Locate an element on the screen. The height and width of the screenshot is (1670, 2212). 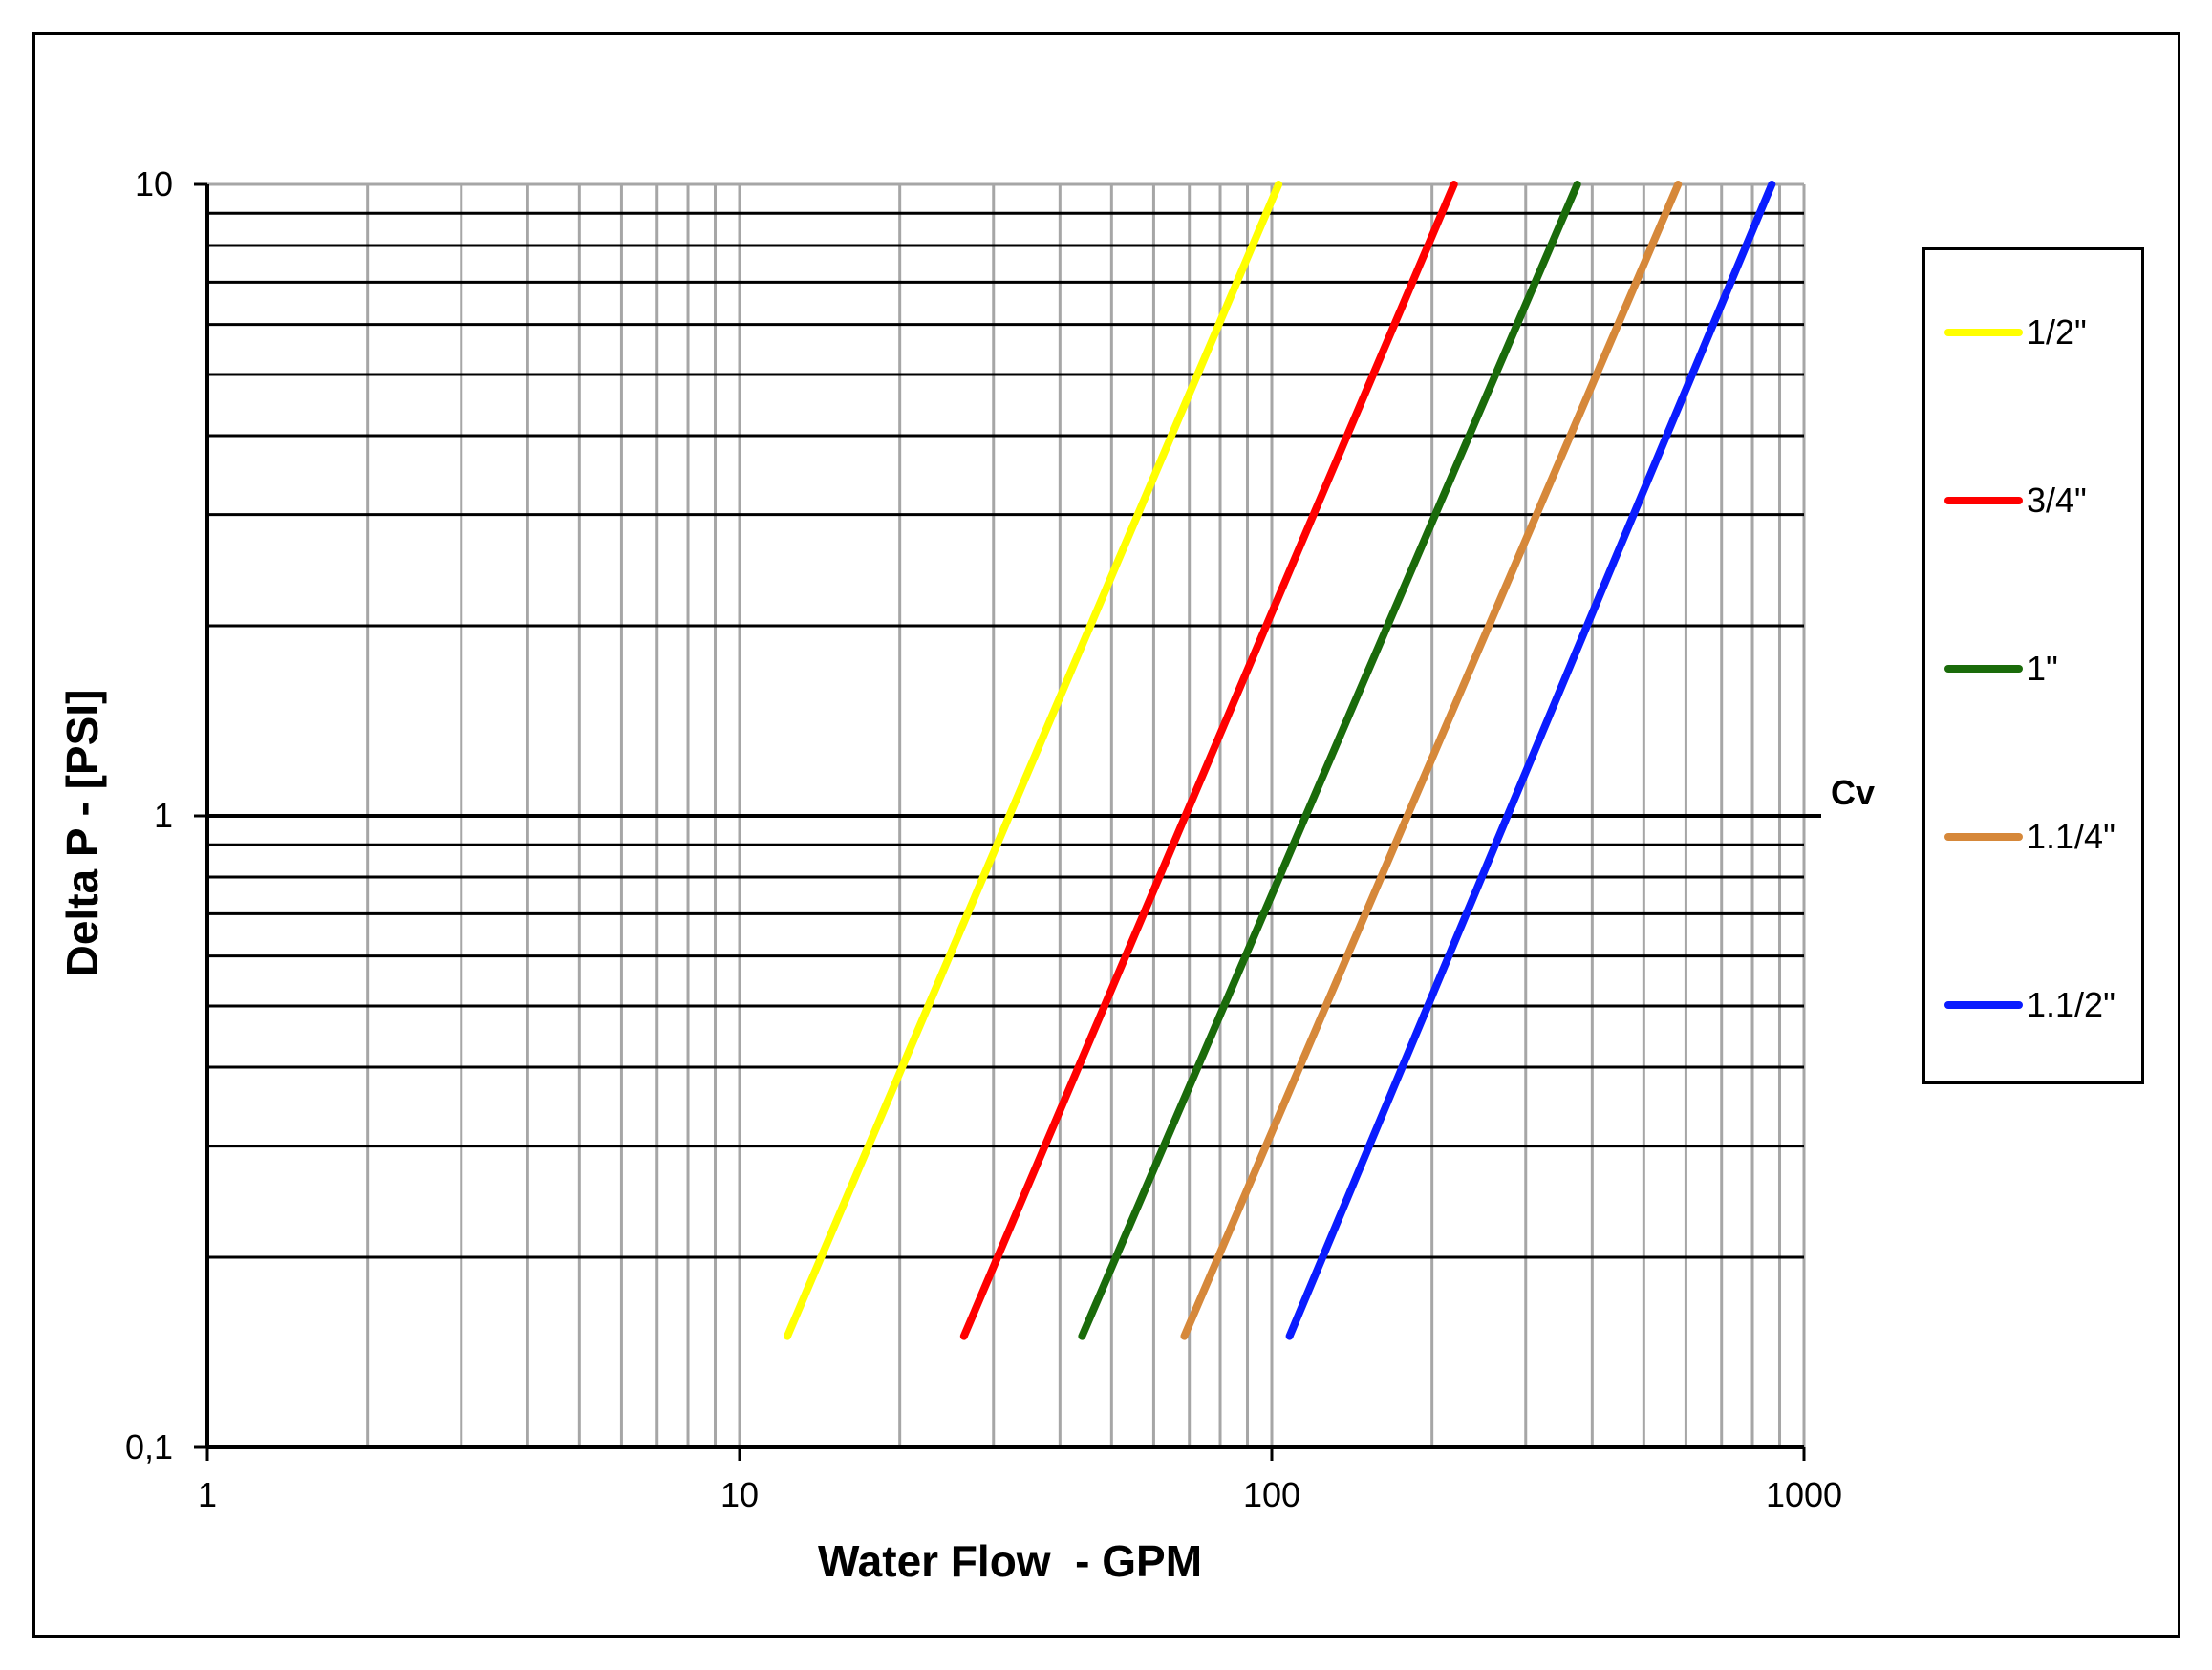
x-tick-label: 10 is located at coordinates (739, 1494).